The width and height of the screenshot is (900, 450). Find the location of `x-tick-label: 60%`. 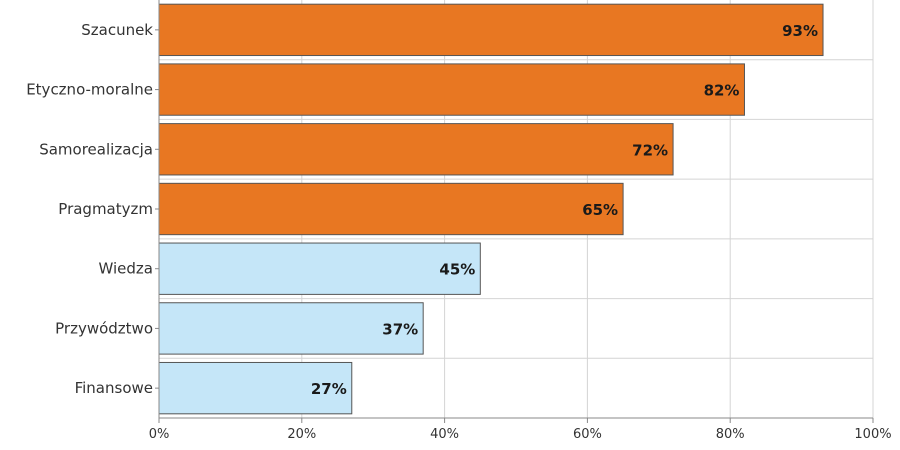

x-tick-label: 60% is located at coordinates (587, 434).